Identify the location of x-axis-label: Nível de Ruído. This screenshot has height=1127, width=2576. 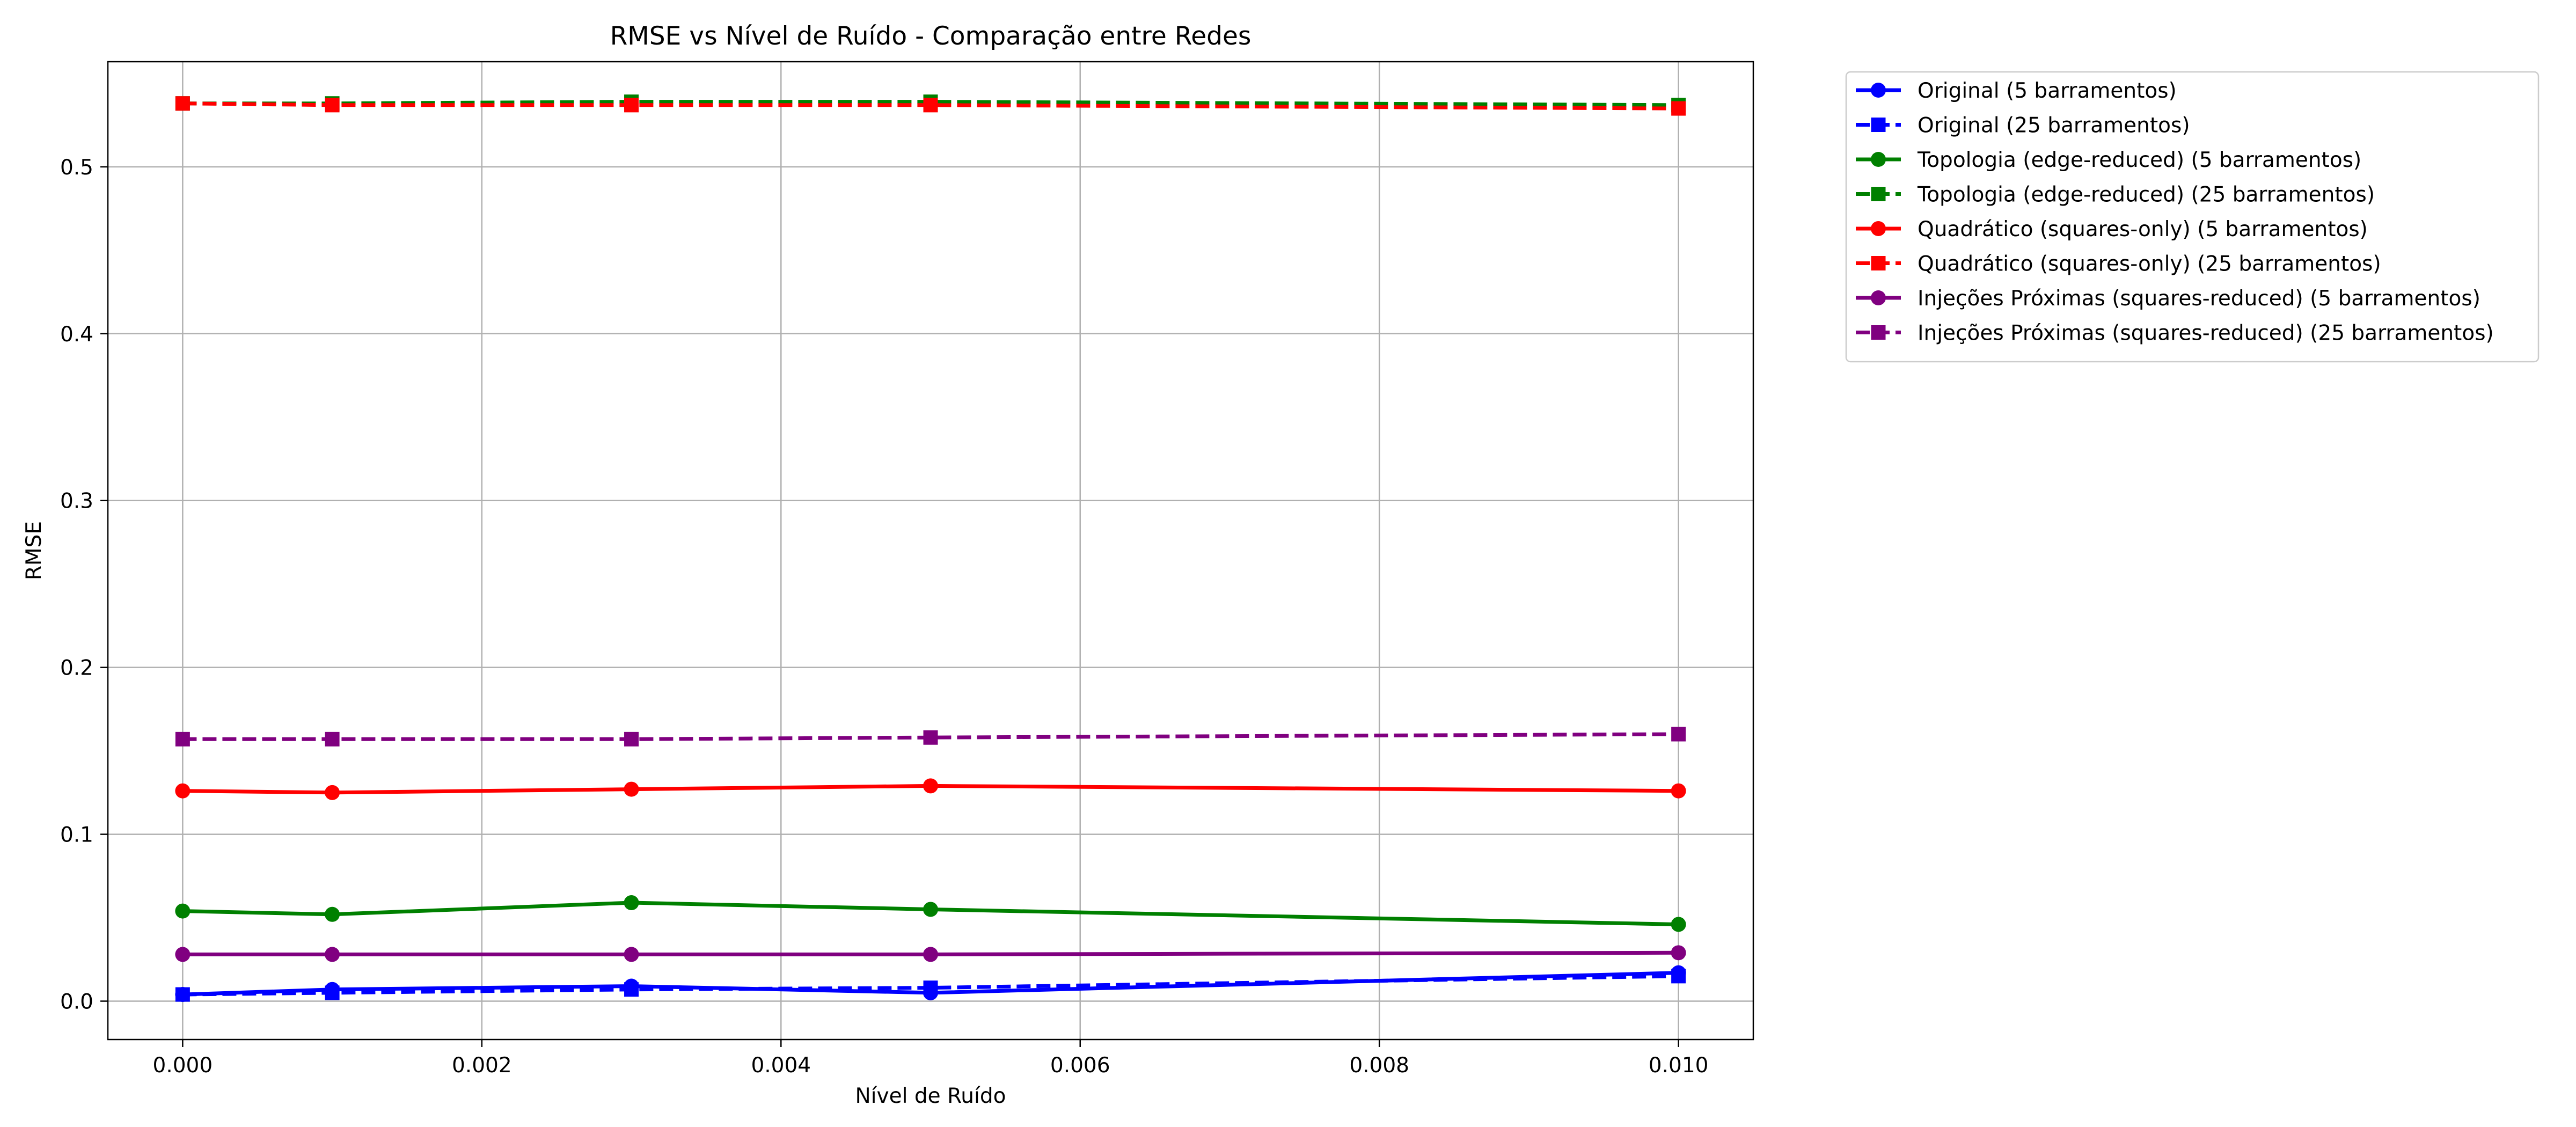
(930, 1096).